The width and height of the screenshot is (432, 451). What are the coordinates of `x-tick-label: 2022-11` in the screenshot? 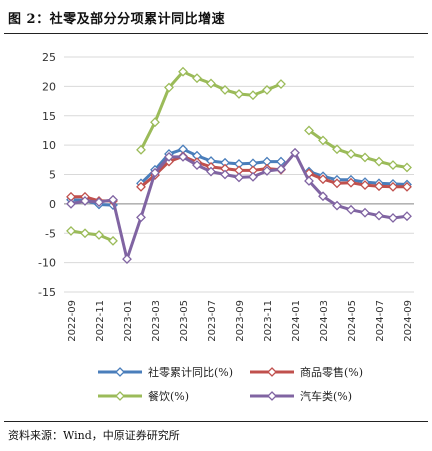 It's located at (100, 321).